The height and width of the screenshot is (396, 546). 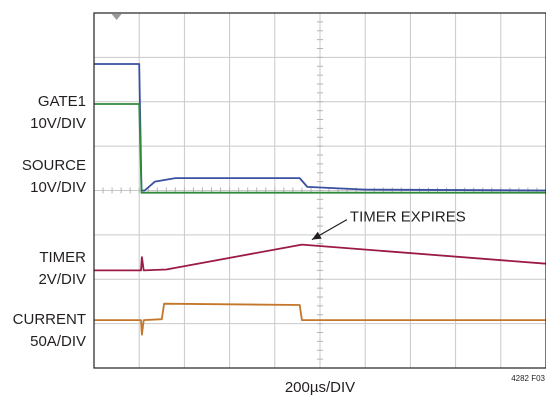 What do you see at coordinates (58, 341) in the screenshot?
I see `channel-scale-current: 50A/DIV` at bounding box center [58, 341].